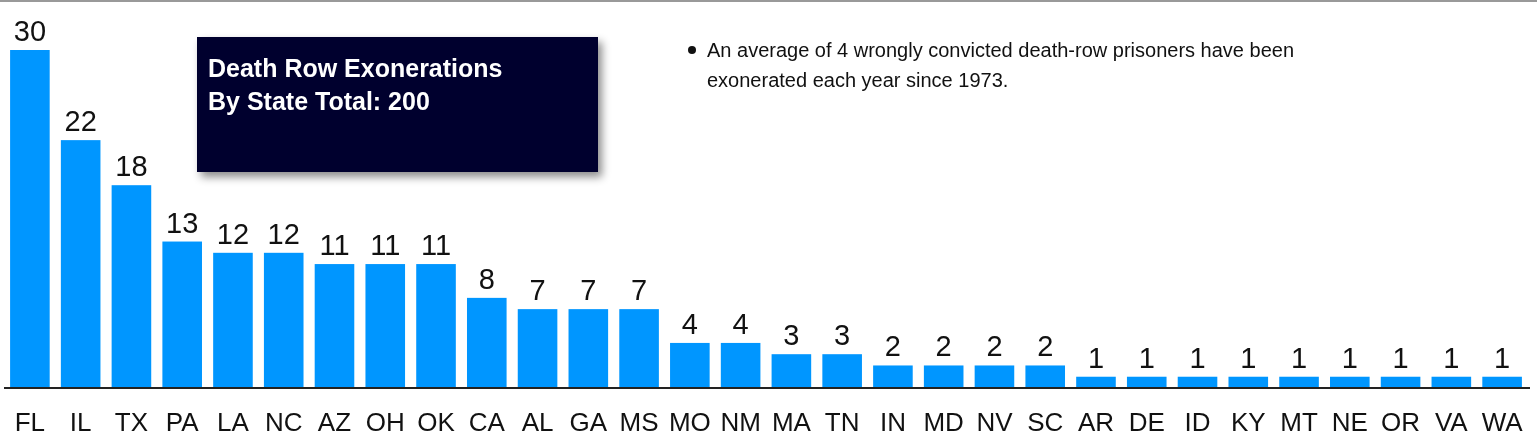 The height and width of the screenshot is (438, 1537). What do you see at coordinates (283, 422) in the screenshot?
I see `x-tick-label: NC` at bounding box center [283, 422].